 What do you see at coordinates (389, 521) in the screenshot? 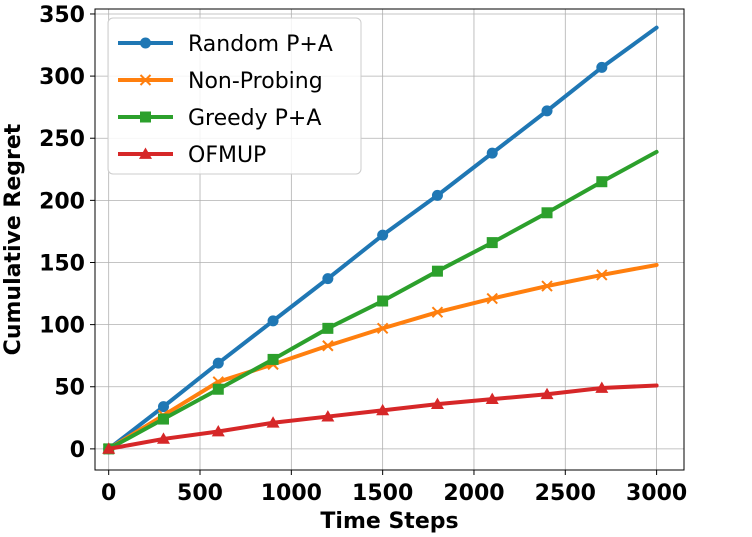
I see `x-axis-label: Time Steps` at bounding box center [389, 521].